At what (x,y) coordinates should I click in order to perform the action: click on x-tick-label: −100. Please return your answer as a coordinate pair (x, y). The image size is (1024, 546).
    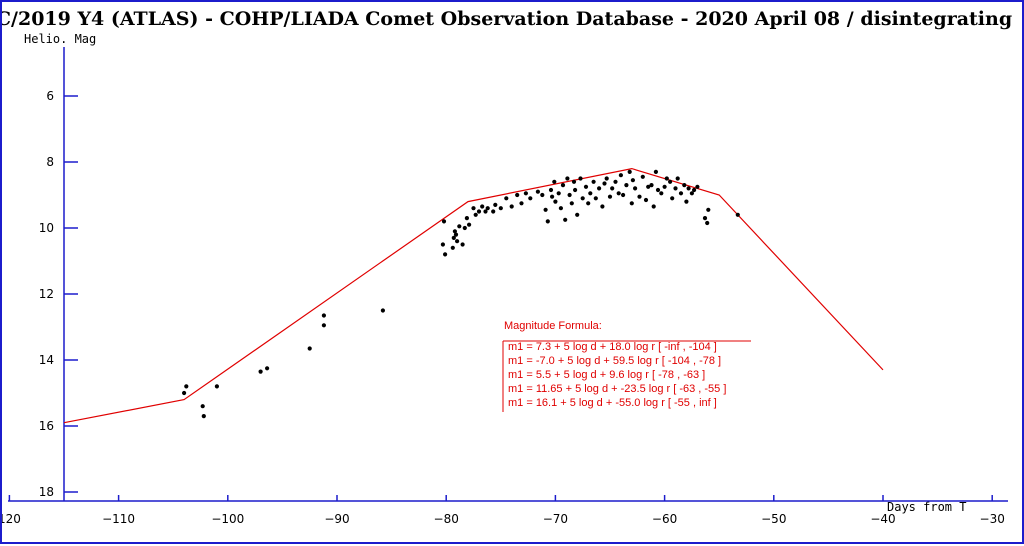
    Looking at the image, I should click on (227, 519).